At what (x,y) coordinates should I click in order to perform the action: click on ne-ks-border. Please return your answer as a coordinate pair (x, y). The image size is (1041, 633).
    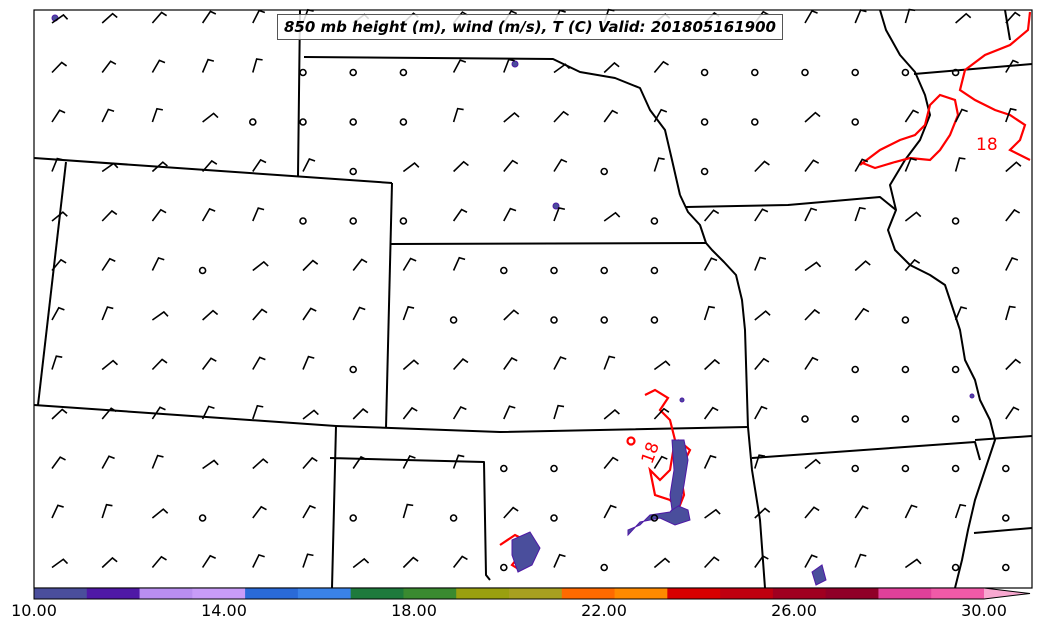
    Looking at the image, I should click on (548, 243).